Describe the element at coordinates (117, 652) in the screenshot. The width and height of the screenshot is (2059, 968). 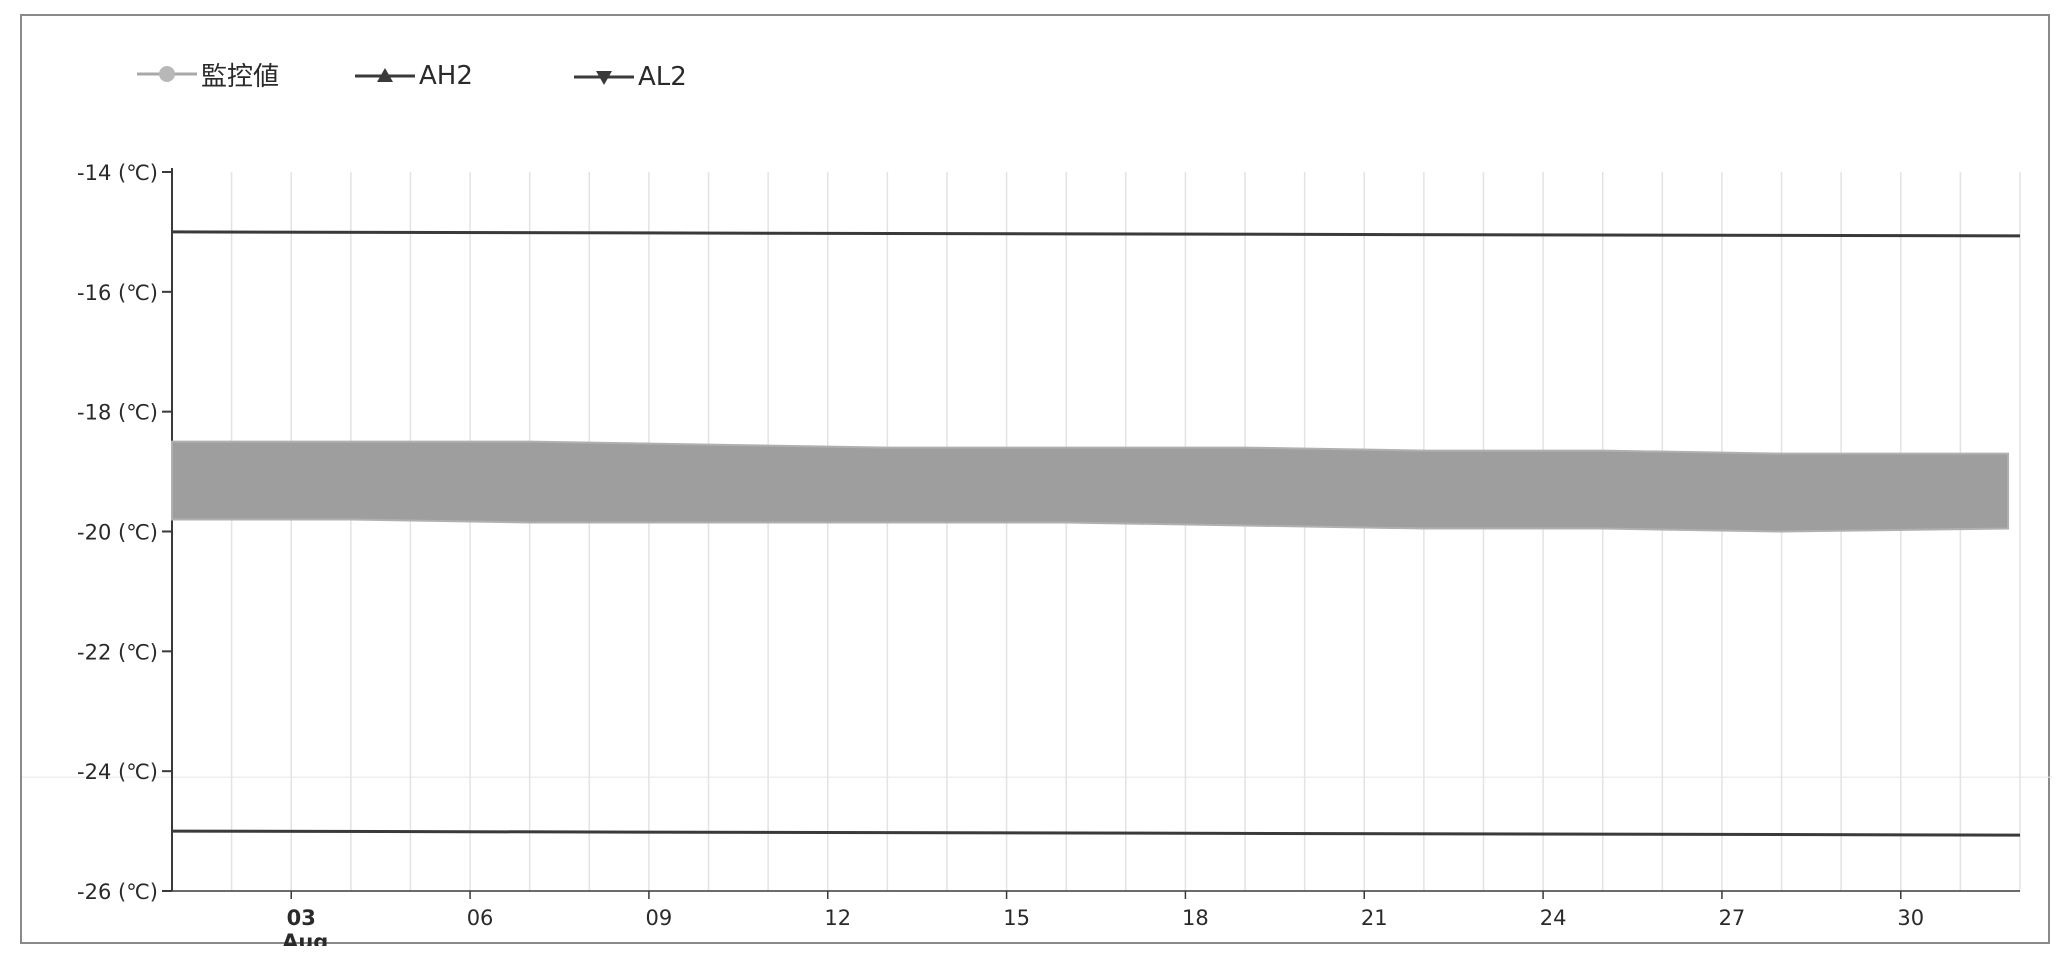
I see `y-tick-label: -22 (℃)` at that location.